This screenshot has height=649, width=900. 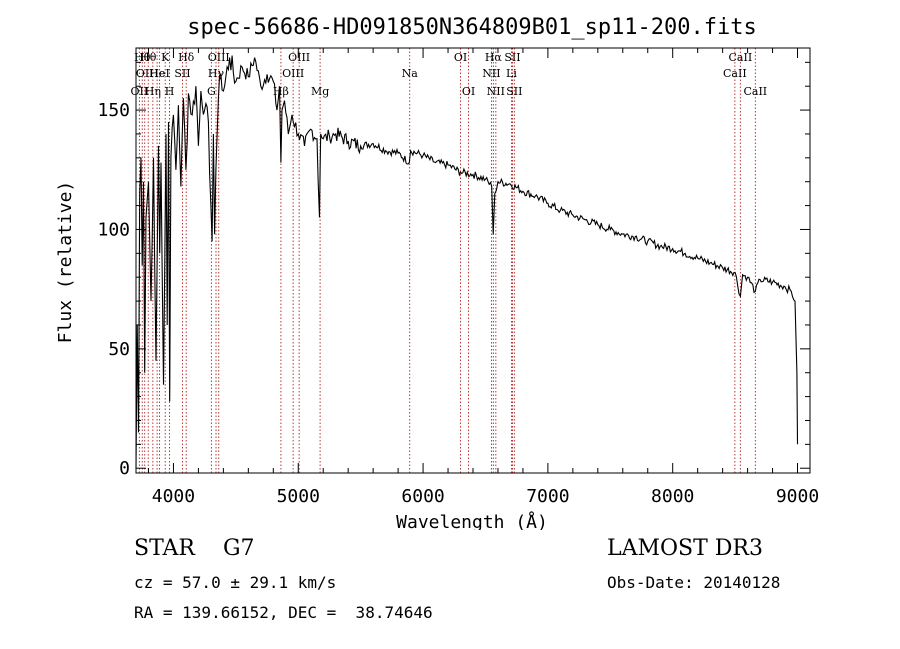 I want to click on line-marker-label: Mg, so click(x=320, y=91).